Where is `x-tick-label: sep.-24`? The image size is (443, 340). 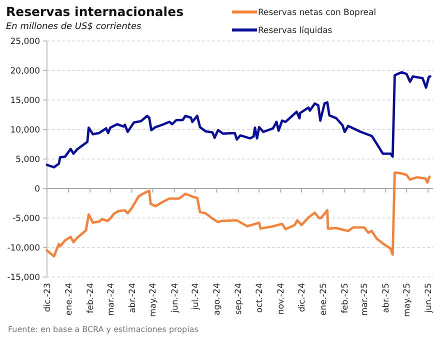 x-tick-label: sep.-24 is located at coordinates (239, 299).